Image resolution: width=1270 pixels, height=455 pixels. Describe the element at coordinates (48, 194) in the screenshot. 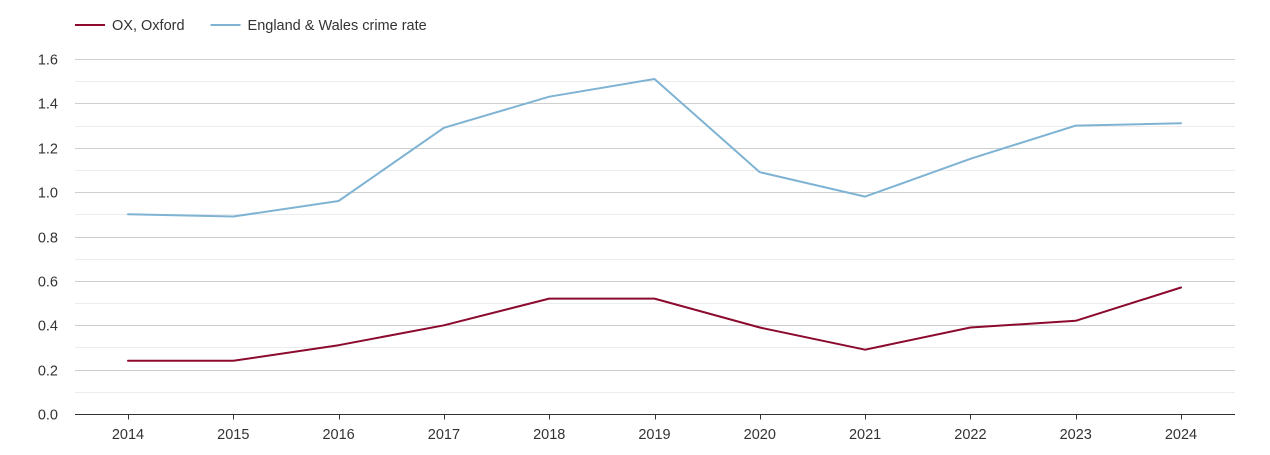

I see `y-tick-label: 1.0` at that location.